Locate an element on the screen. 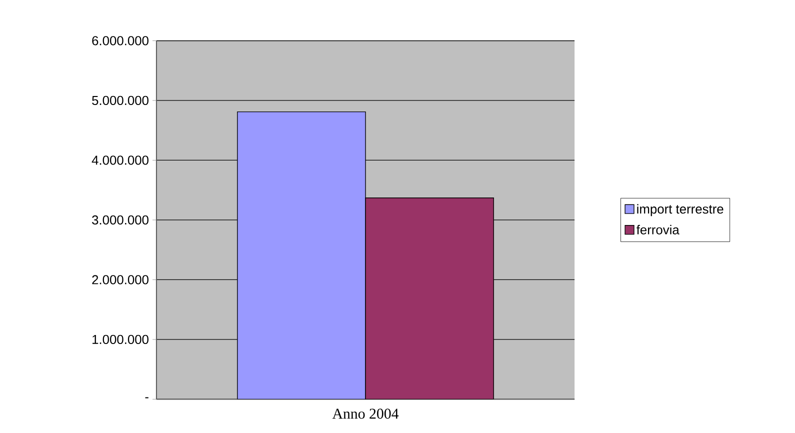  y-tick-label: 1.000.000 is located at coordinates (120, 339).